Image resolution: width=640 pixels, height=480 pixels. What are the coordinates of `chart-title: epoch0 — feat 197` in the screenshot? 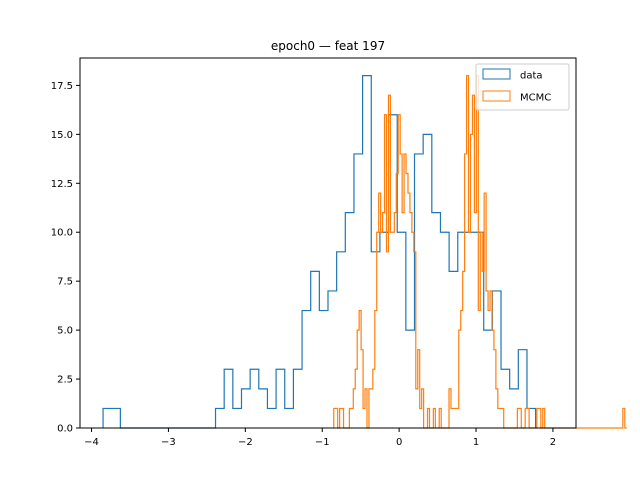 It's located at (328, 46).